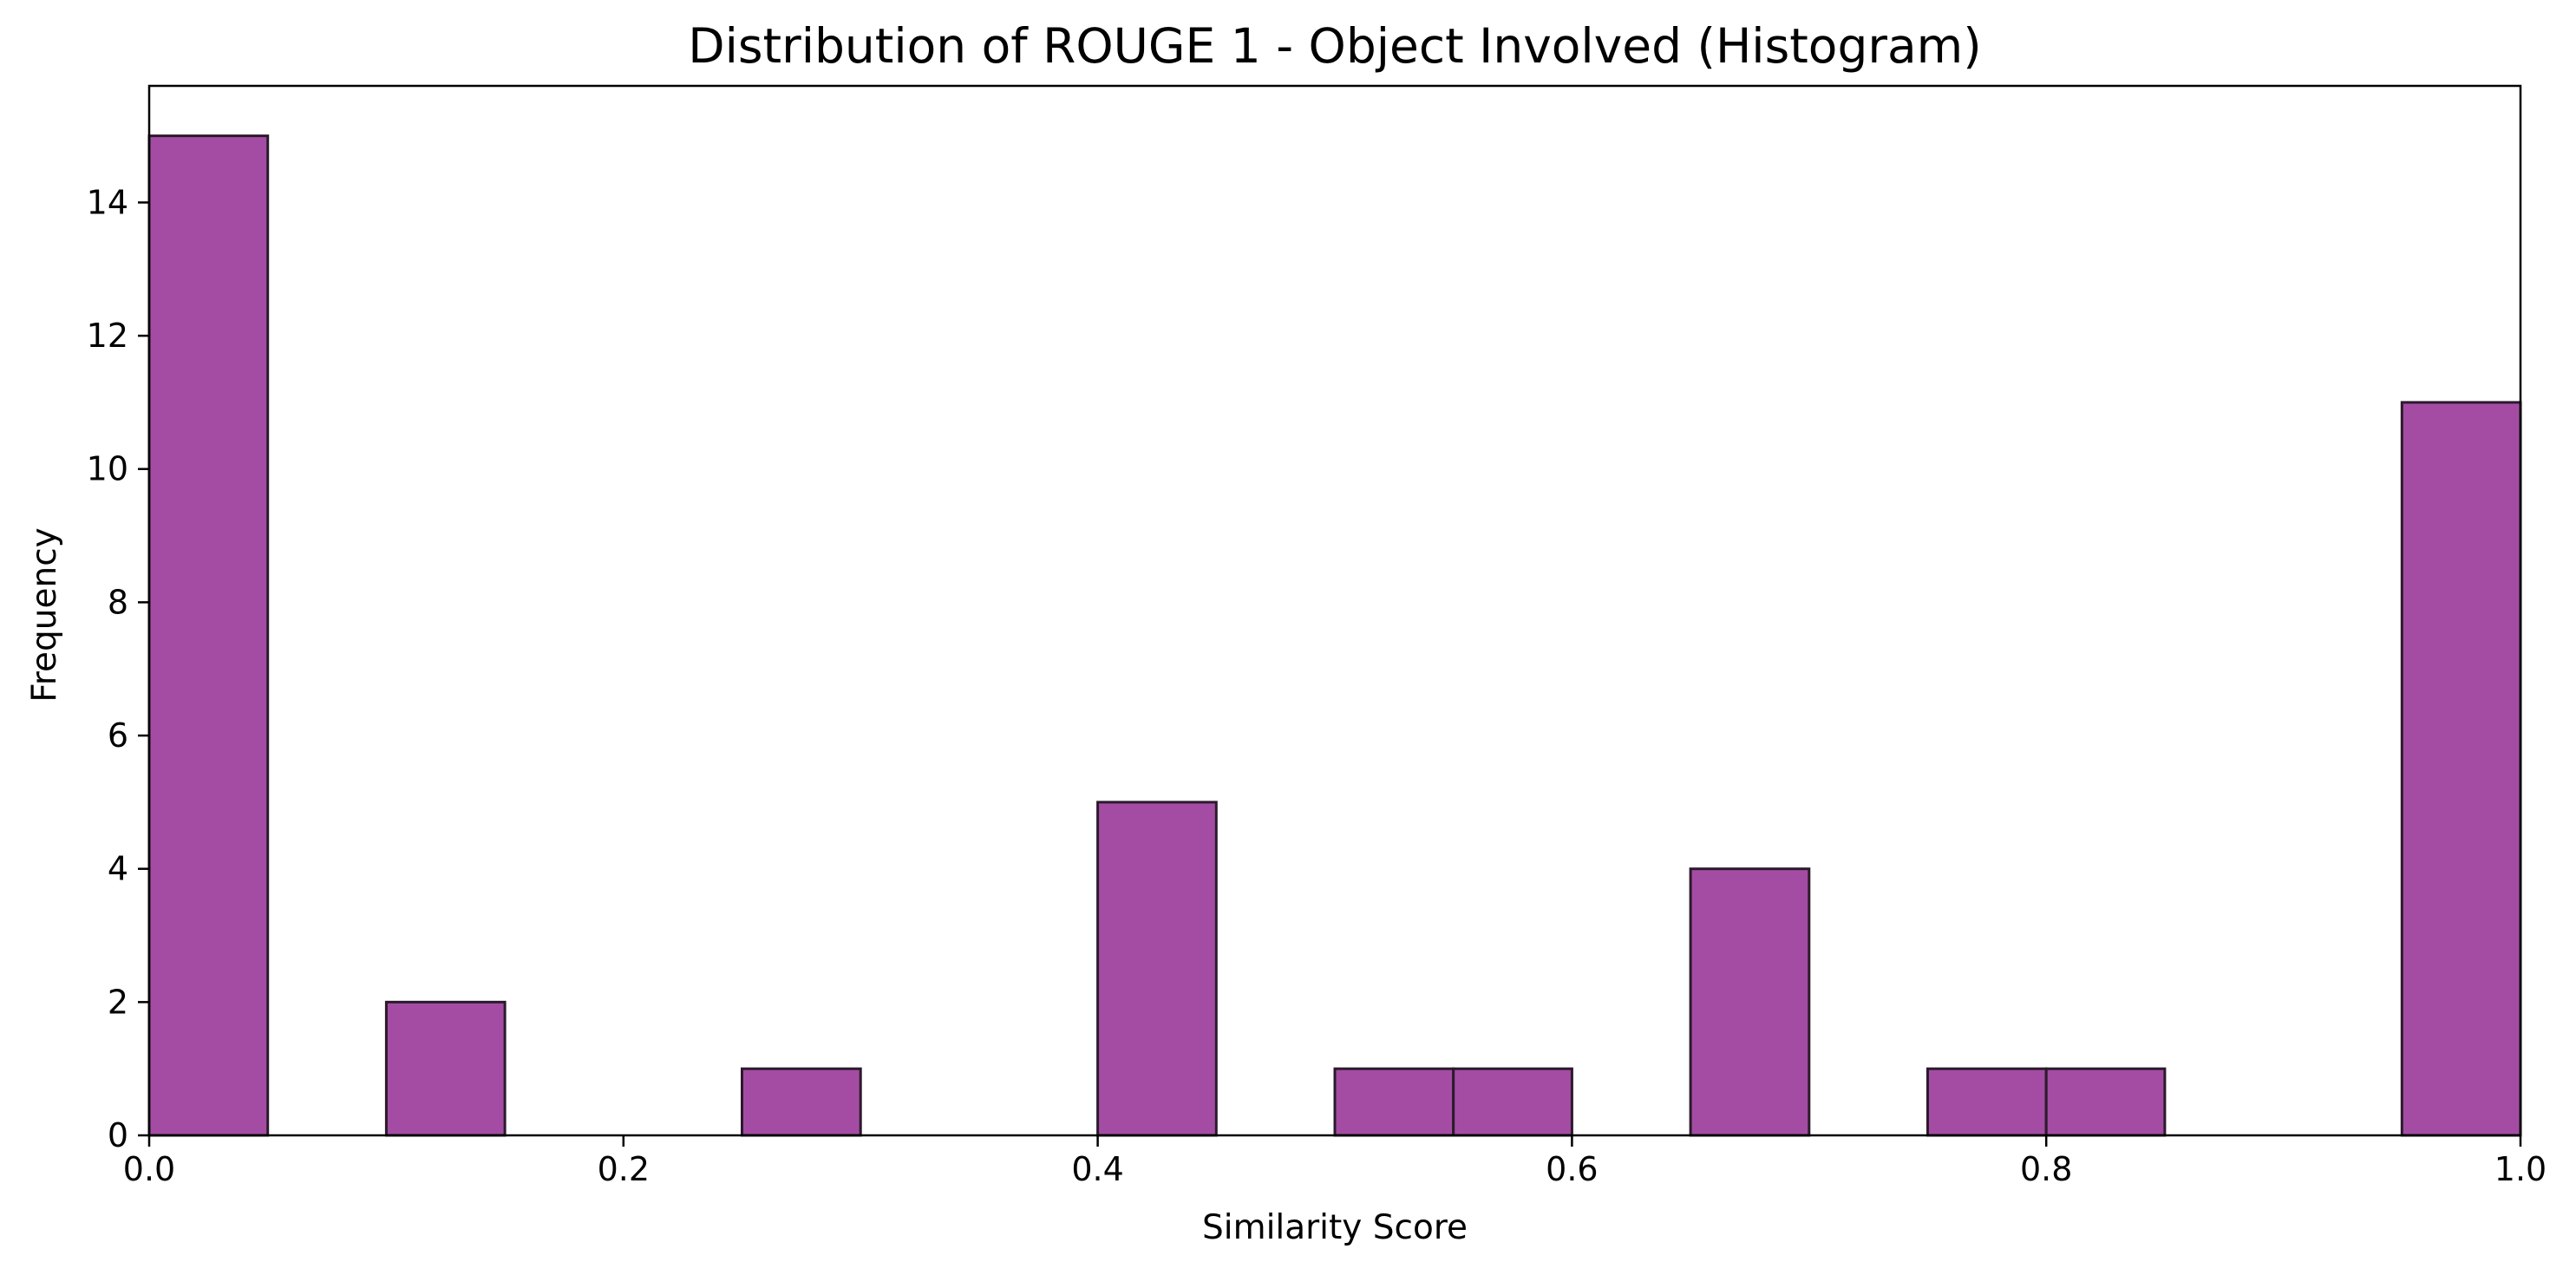 This screenshot has width=2576, height=1275. I want to click on x-tick-label: 0.0, so click(149, 1169).